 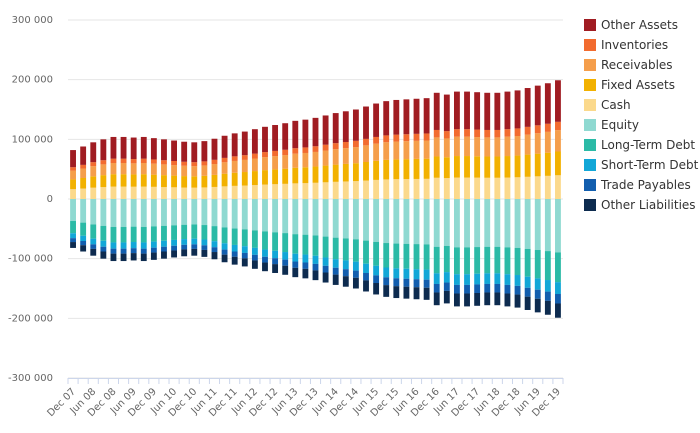 I want to click on legend-item: Equity, so click(x=611, y=125).